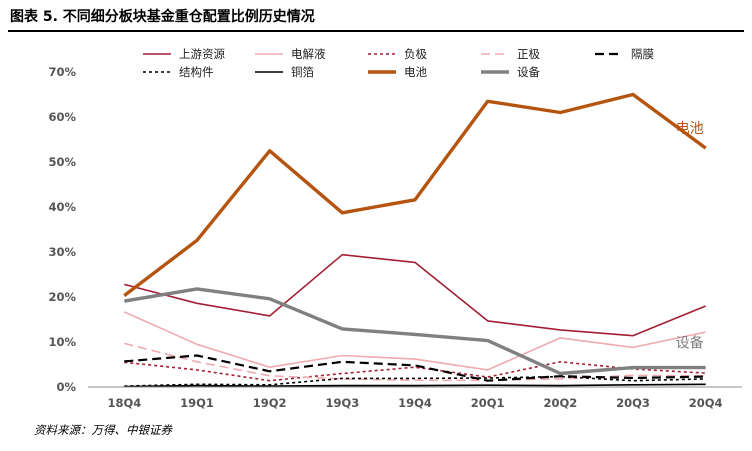 The image size is (752, 451). I want to click on y-tick-label: 40%, so click(62, 207).